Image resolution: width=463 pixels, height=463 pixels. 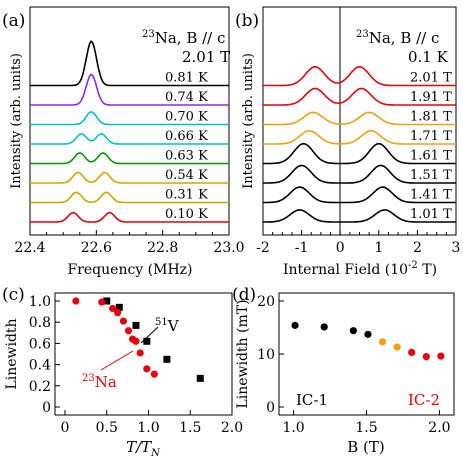 I want to click on panel-c-y-tick-label-2: 0.4, so click(x=40, y=366).